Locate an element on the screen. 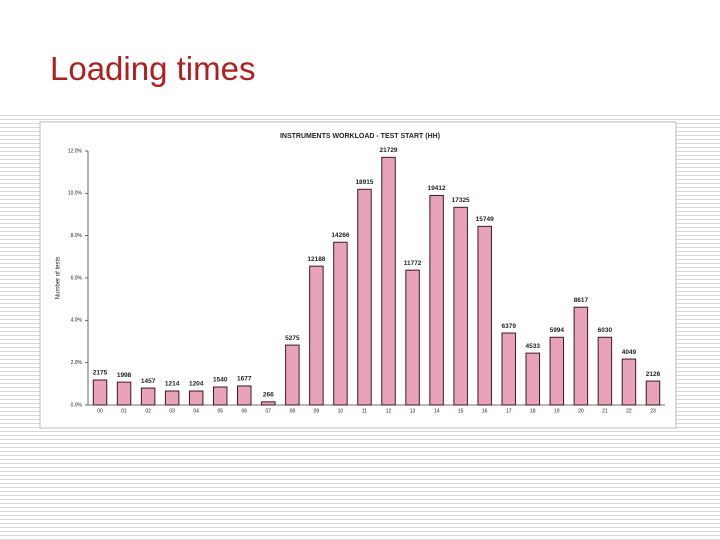 This screenshot has height=540, width=720. x-tick-label: 19 is located at coordinates (557, 411).